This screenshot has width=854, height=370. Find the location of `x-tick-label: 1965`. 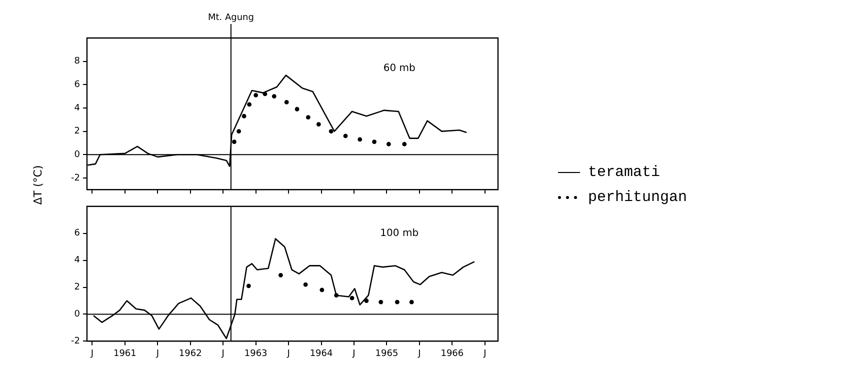

x-tick-label: 1965 is located at coordinates (386, 353).